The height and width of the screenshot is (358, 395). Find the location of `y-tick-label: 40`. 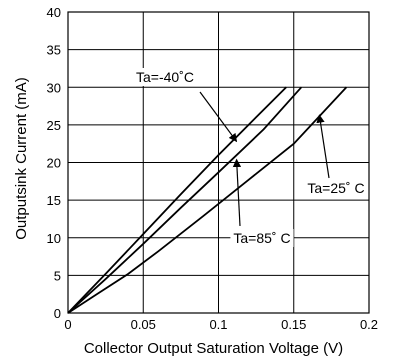

y-tick-label: 40 is located at coordinates (54, 12).